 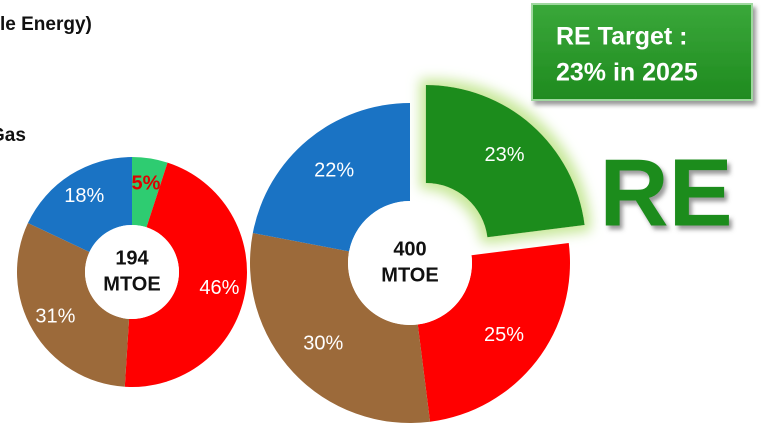 I want to click on segment-label: 5%, so click(x=145, y=183).